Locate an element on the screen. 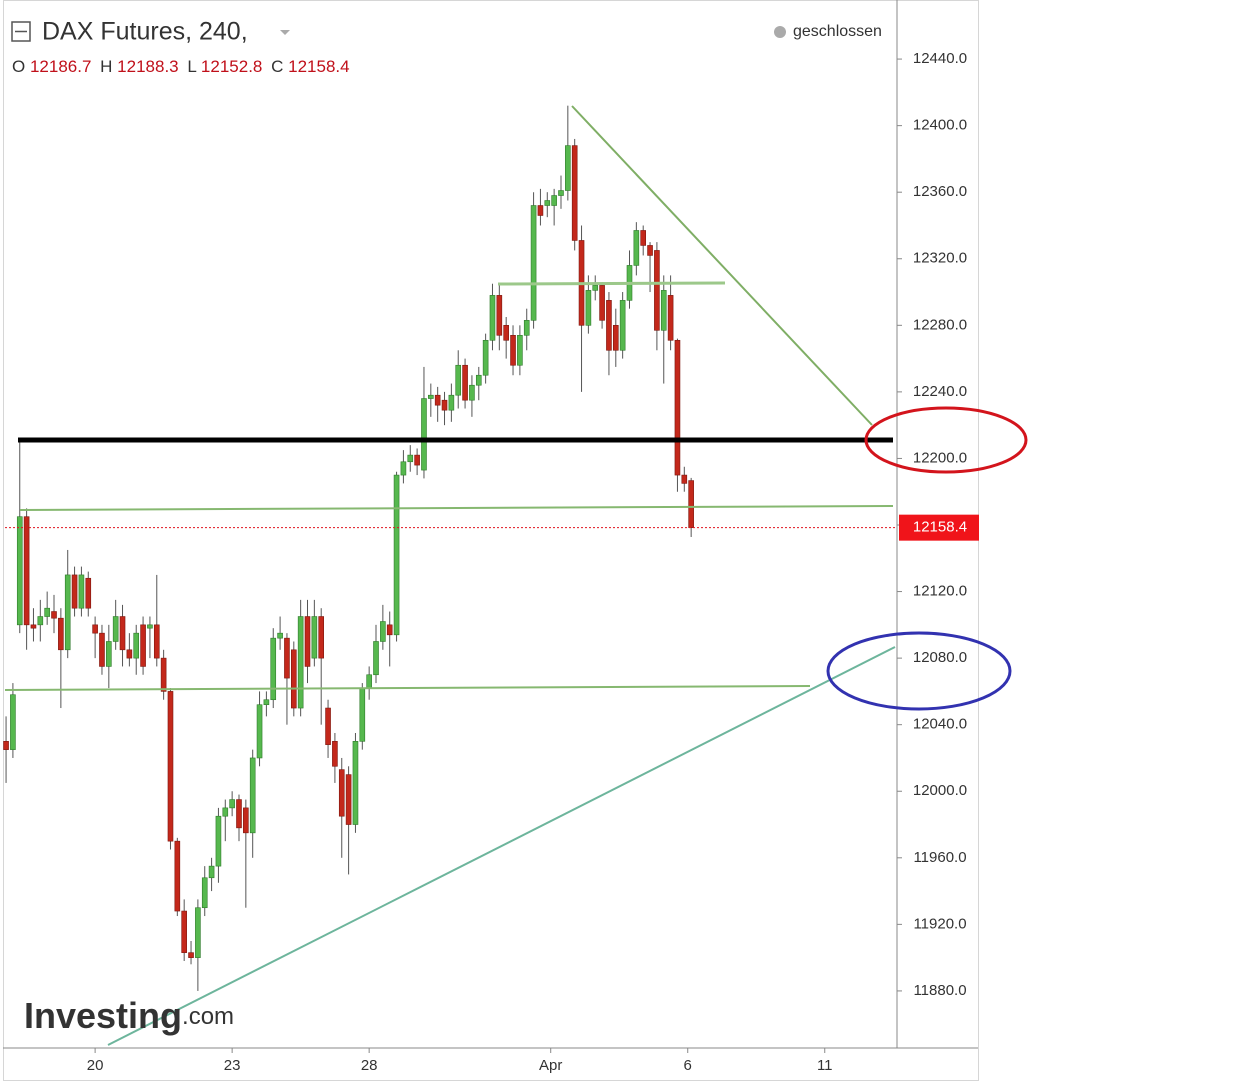  y-tick-label: 12120.0 is located at coordinates (940, 591).